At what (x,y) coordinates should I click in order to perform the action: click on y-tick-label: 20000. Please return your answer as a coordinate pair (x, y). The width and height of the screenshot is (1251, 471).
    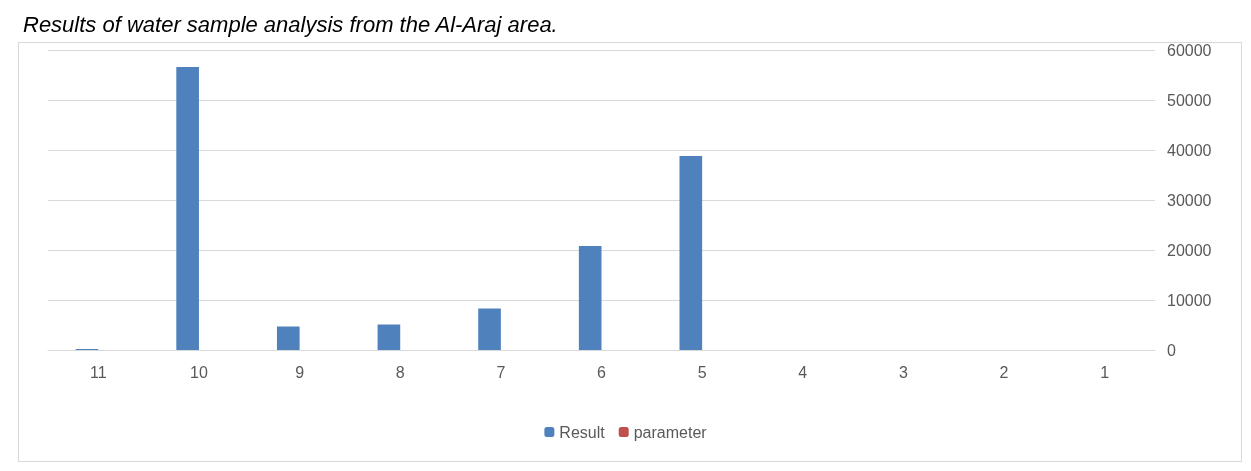
    Looking at the image, I should click on (1189, 250).